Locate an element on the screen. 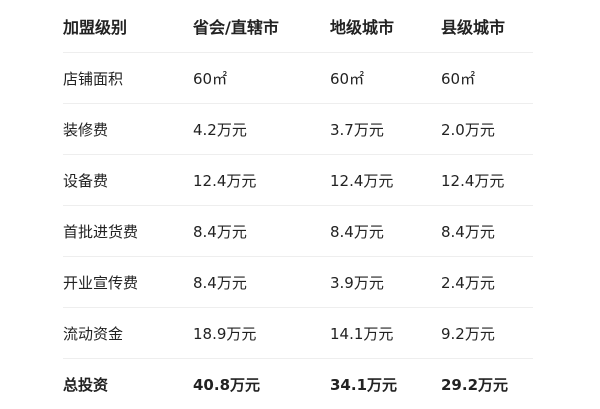 The width and height of the screenshot is (600, 409). row-label: 设备费 is located at coordinates (128, 180).